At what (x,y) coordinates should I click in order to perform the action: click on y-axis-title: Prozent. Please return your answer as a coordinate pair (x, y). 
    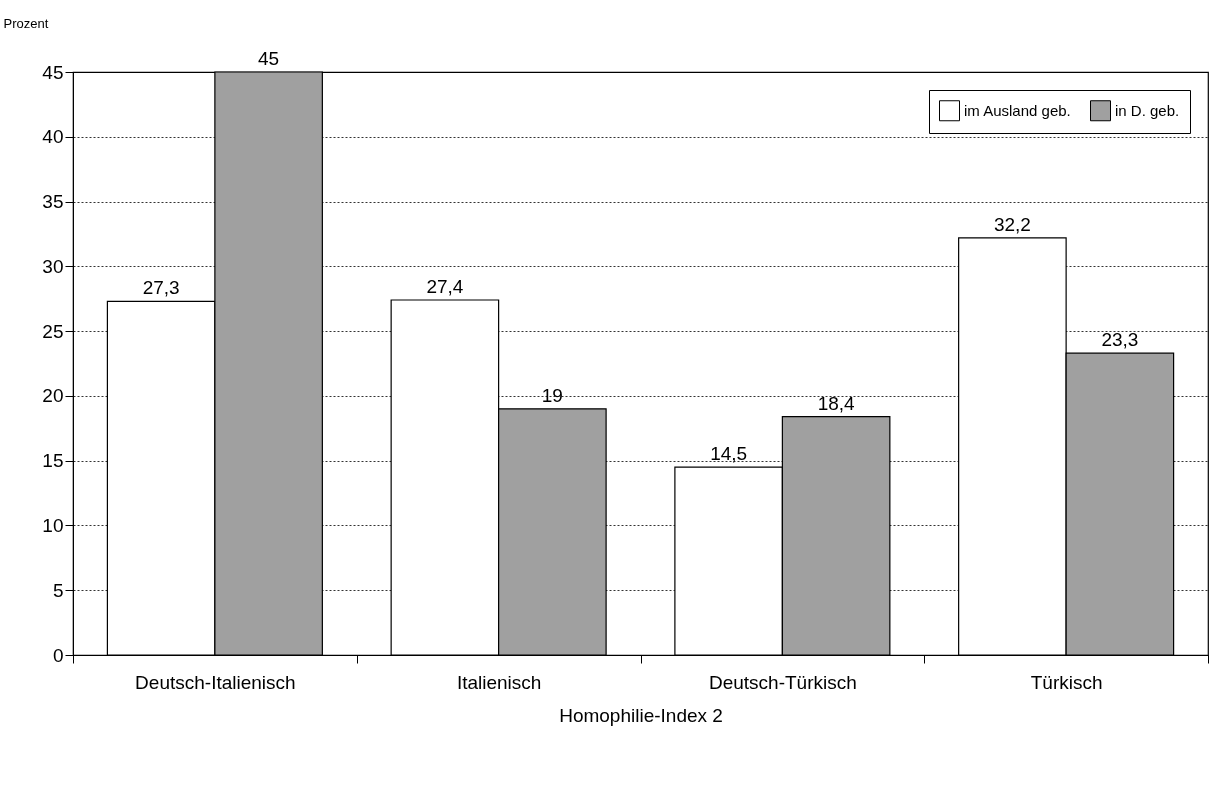
    Looking at the image, I should click on (26, 23).